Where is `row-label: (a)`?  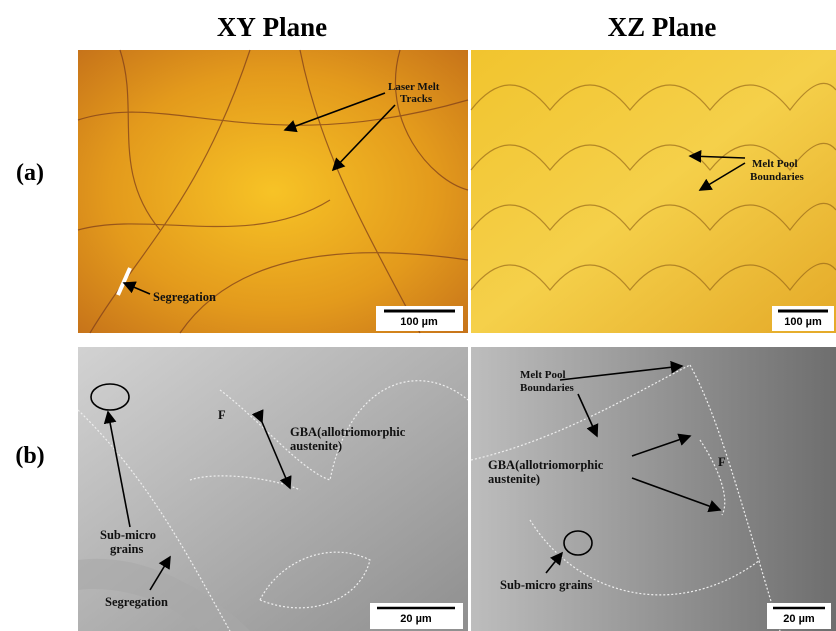 row-label: (a) is located at coordinates (30, 173).